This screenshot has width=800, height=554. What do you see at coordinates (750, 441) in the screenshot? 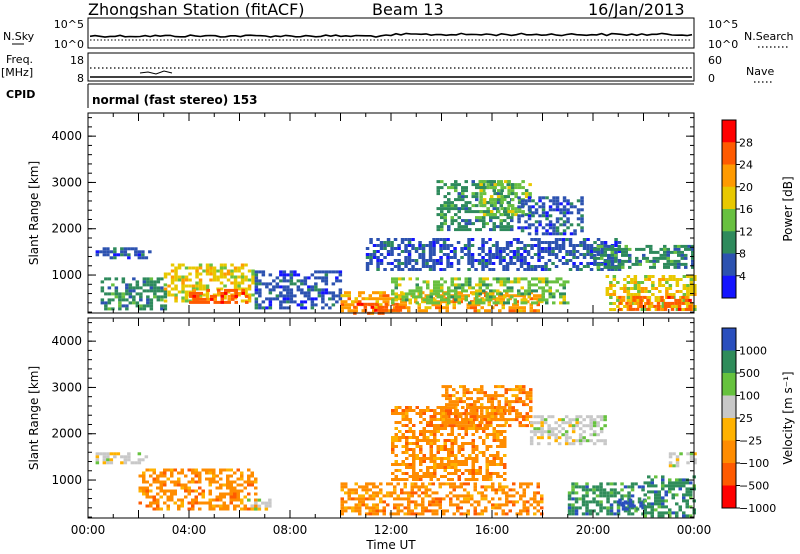
I see `colorbar-tick-label: −25` at bounding box center [750, 441].